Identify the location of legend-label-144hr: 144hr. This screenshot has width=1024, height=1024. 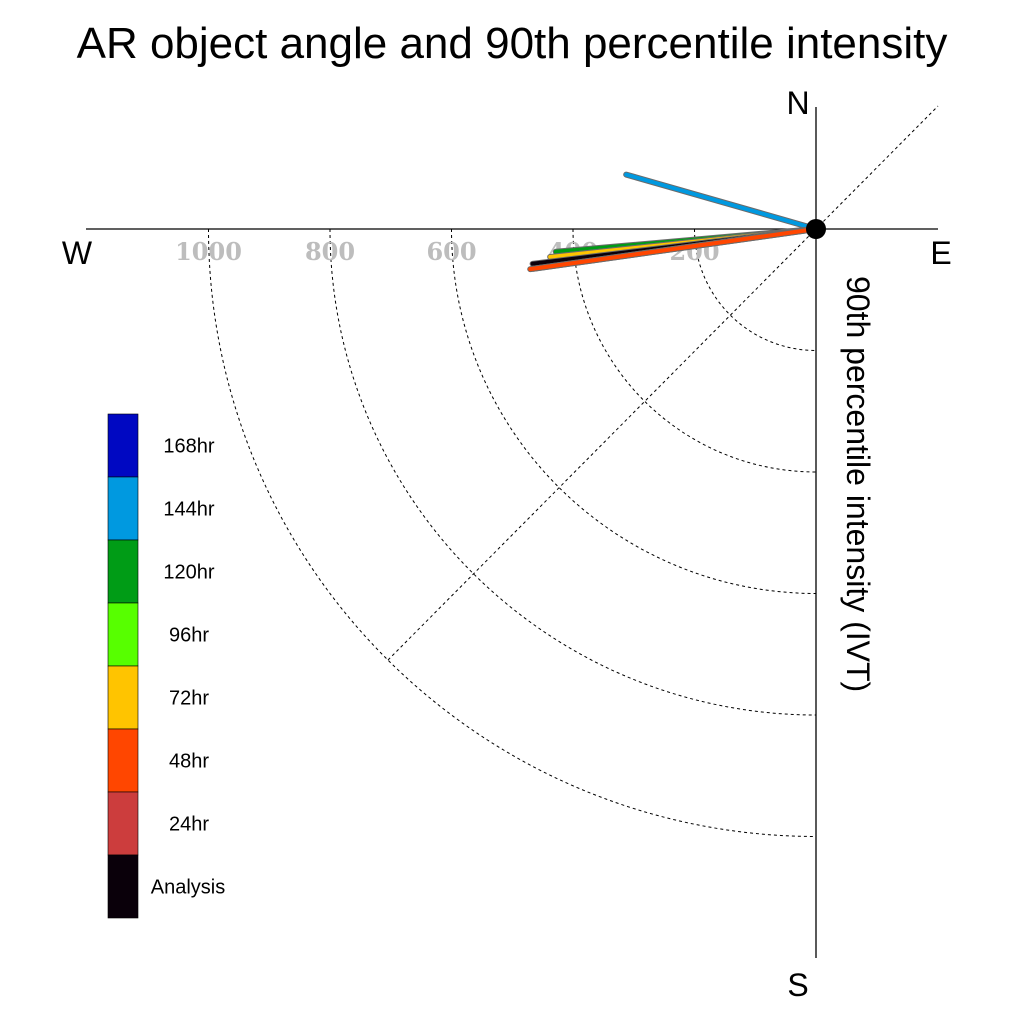
(188, 510).